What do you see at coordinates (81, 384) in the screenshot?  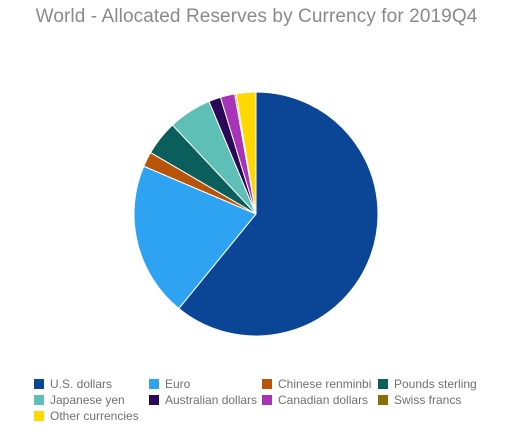 I see `legend-label: U.S. dollars` at bounding box center [81, 384].